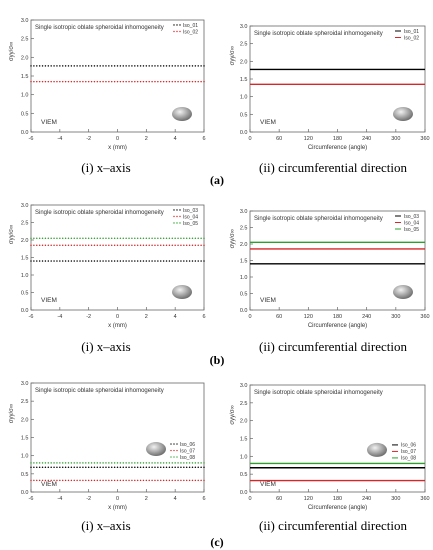 The width and height of the screenshot is (433, 550). Describe the element at coordinates (117, 148) in the screenshot. I see `x-axis-label: x (mm)` at that location.